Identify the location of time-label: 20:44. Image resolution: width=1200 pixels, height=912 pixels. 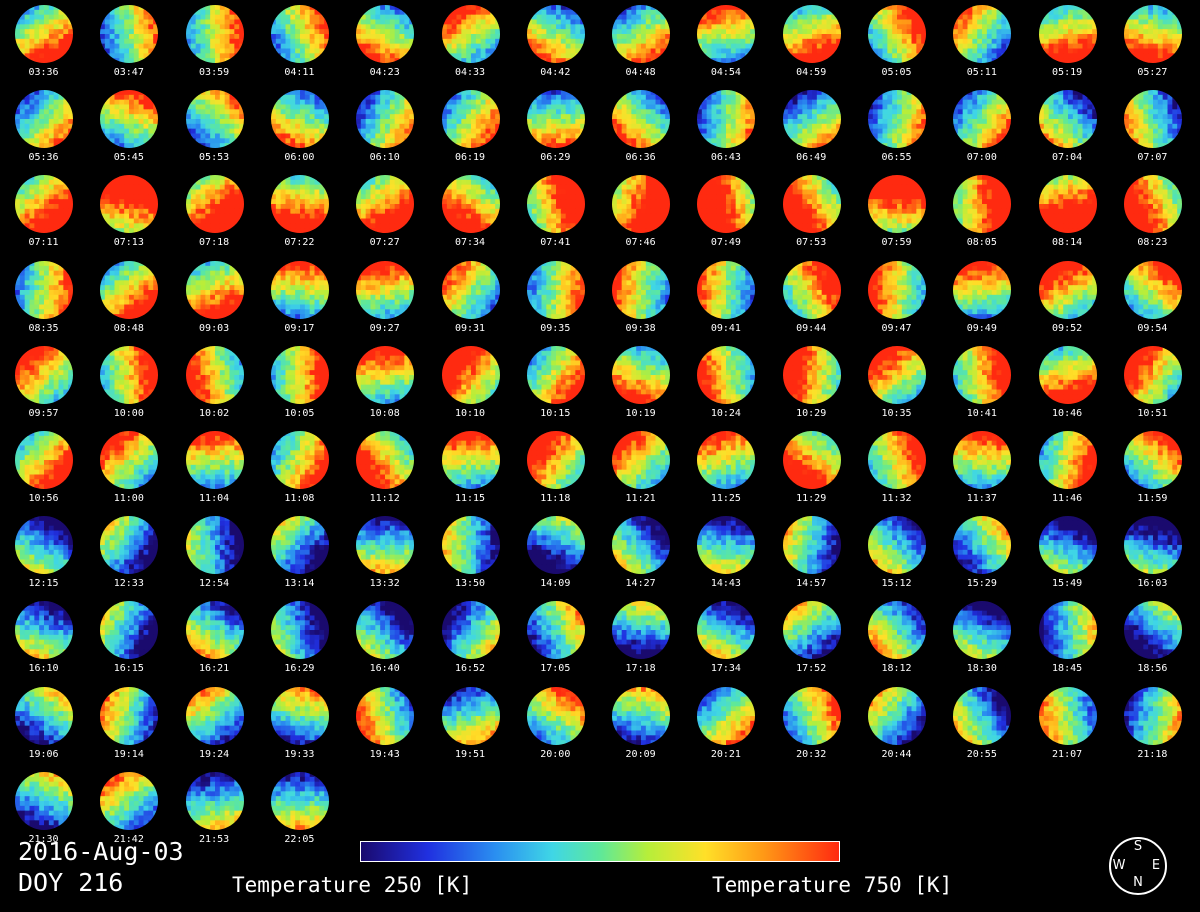
(896, 754).